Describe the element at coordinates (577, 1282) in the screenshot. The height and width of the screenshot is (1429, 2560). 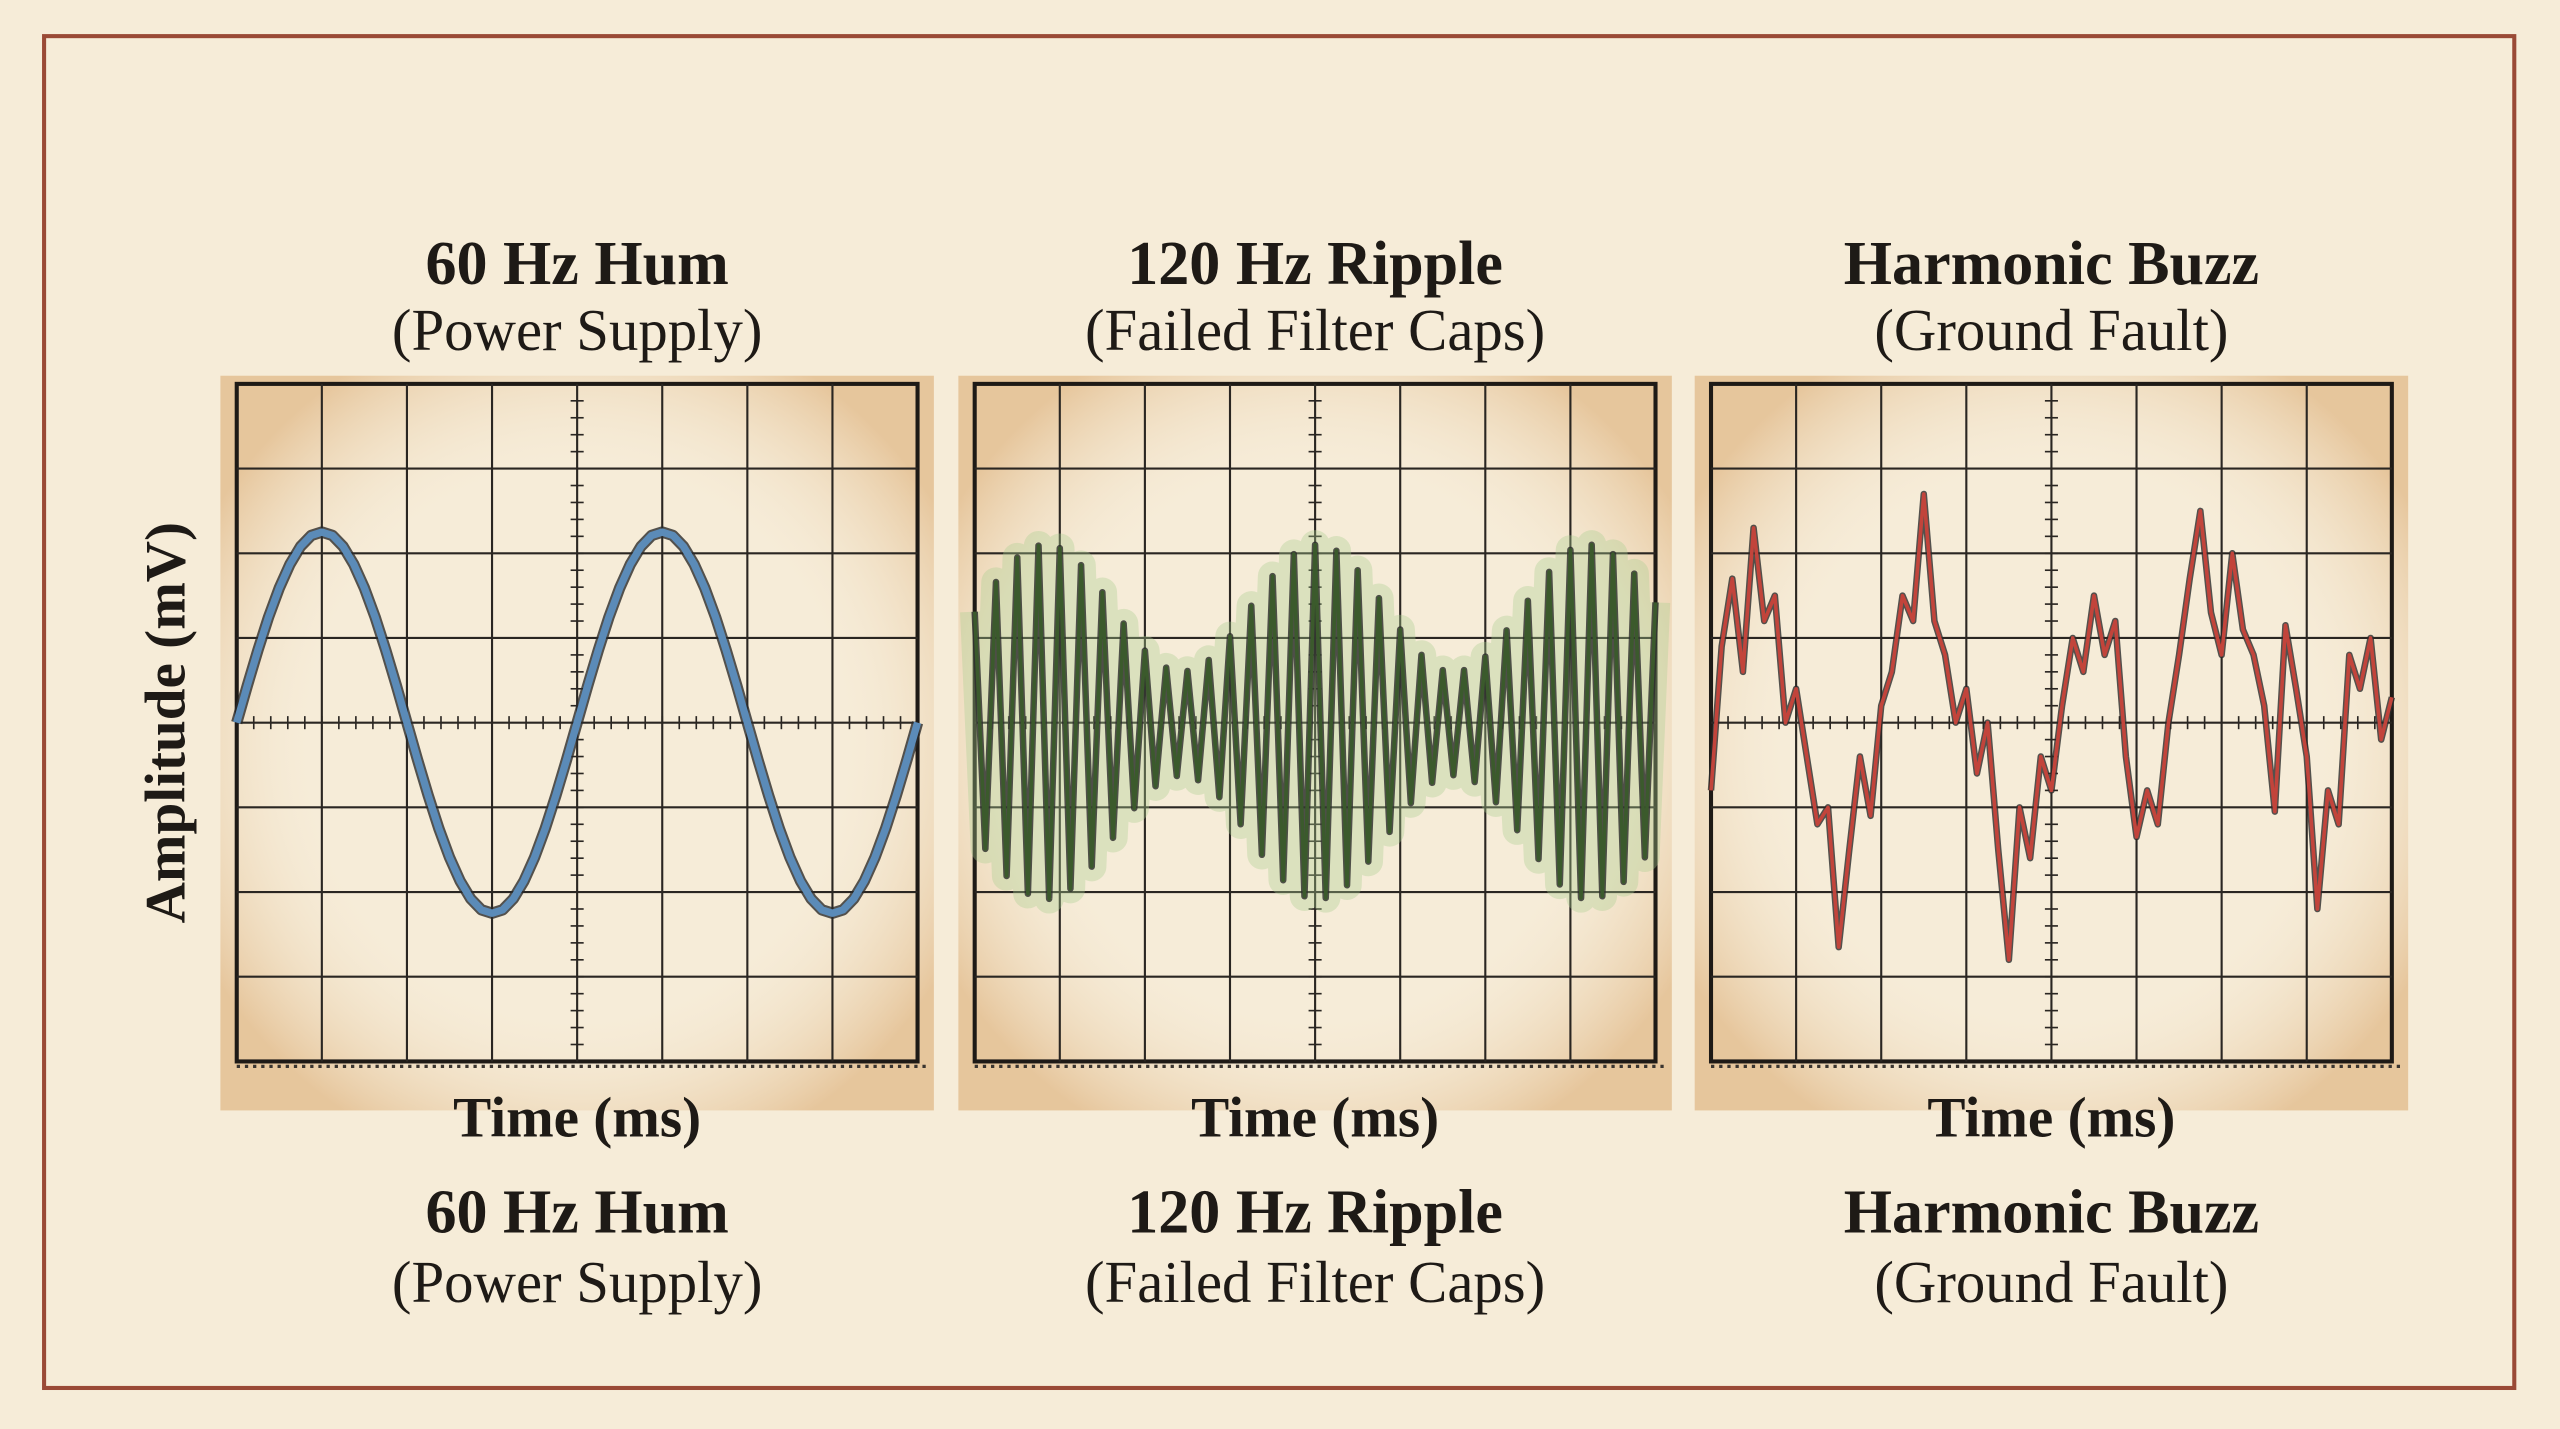
I see `caption-subtitle: (Power Supply)` at that location.